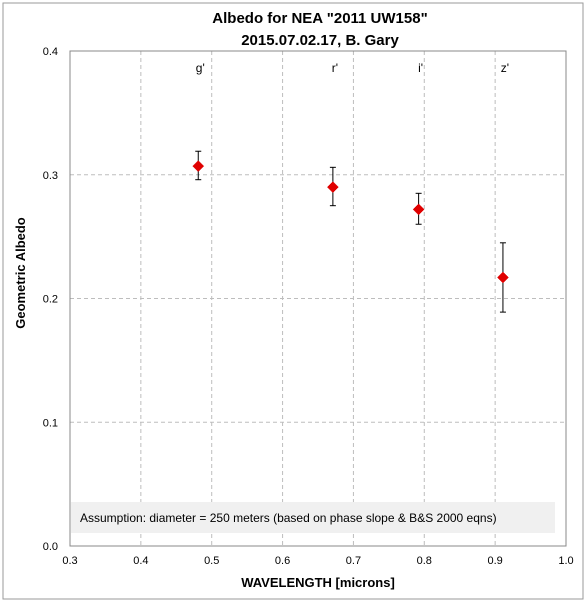  What do you see at coordinates (424, 561) in the screenshot?
I see `x-tick-label: 0.8` at bounding box center [424, 561].